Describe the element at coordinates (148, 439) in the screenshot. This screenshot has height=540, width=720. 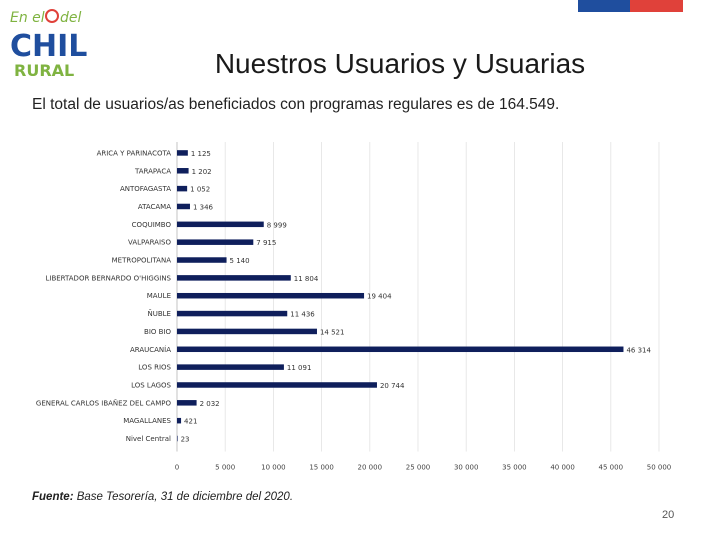
I see `category-label: Nivel Central` at that location.